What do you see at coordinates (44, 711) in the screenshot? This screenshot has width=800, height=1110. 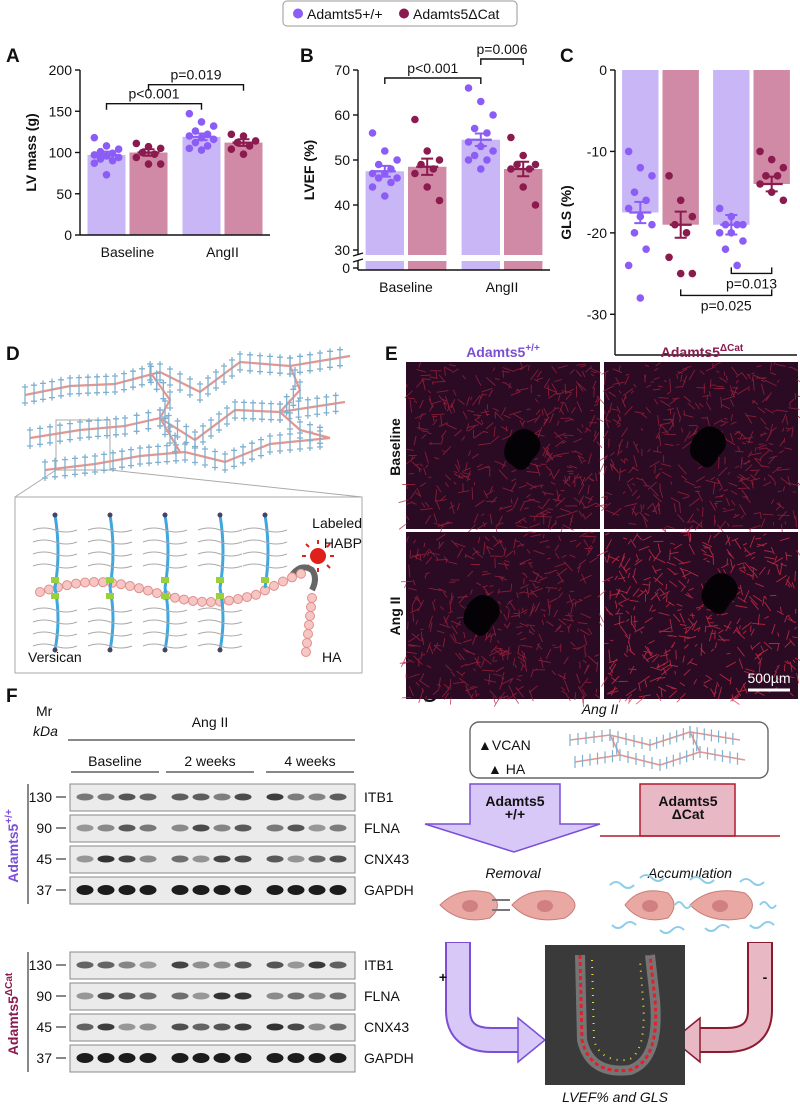 I see `mr-label: Mr` at bounding box center [44, 711].